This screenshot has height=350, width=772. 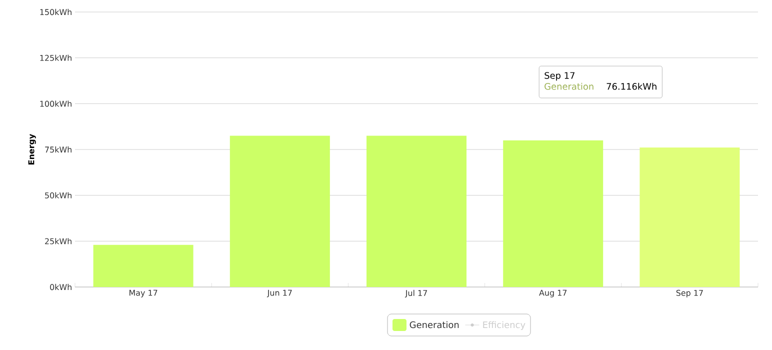 What do you see at coordinates (569, 86) in the screenshot?
I see `annotation: Generation` at bounding box center [569, 86].